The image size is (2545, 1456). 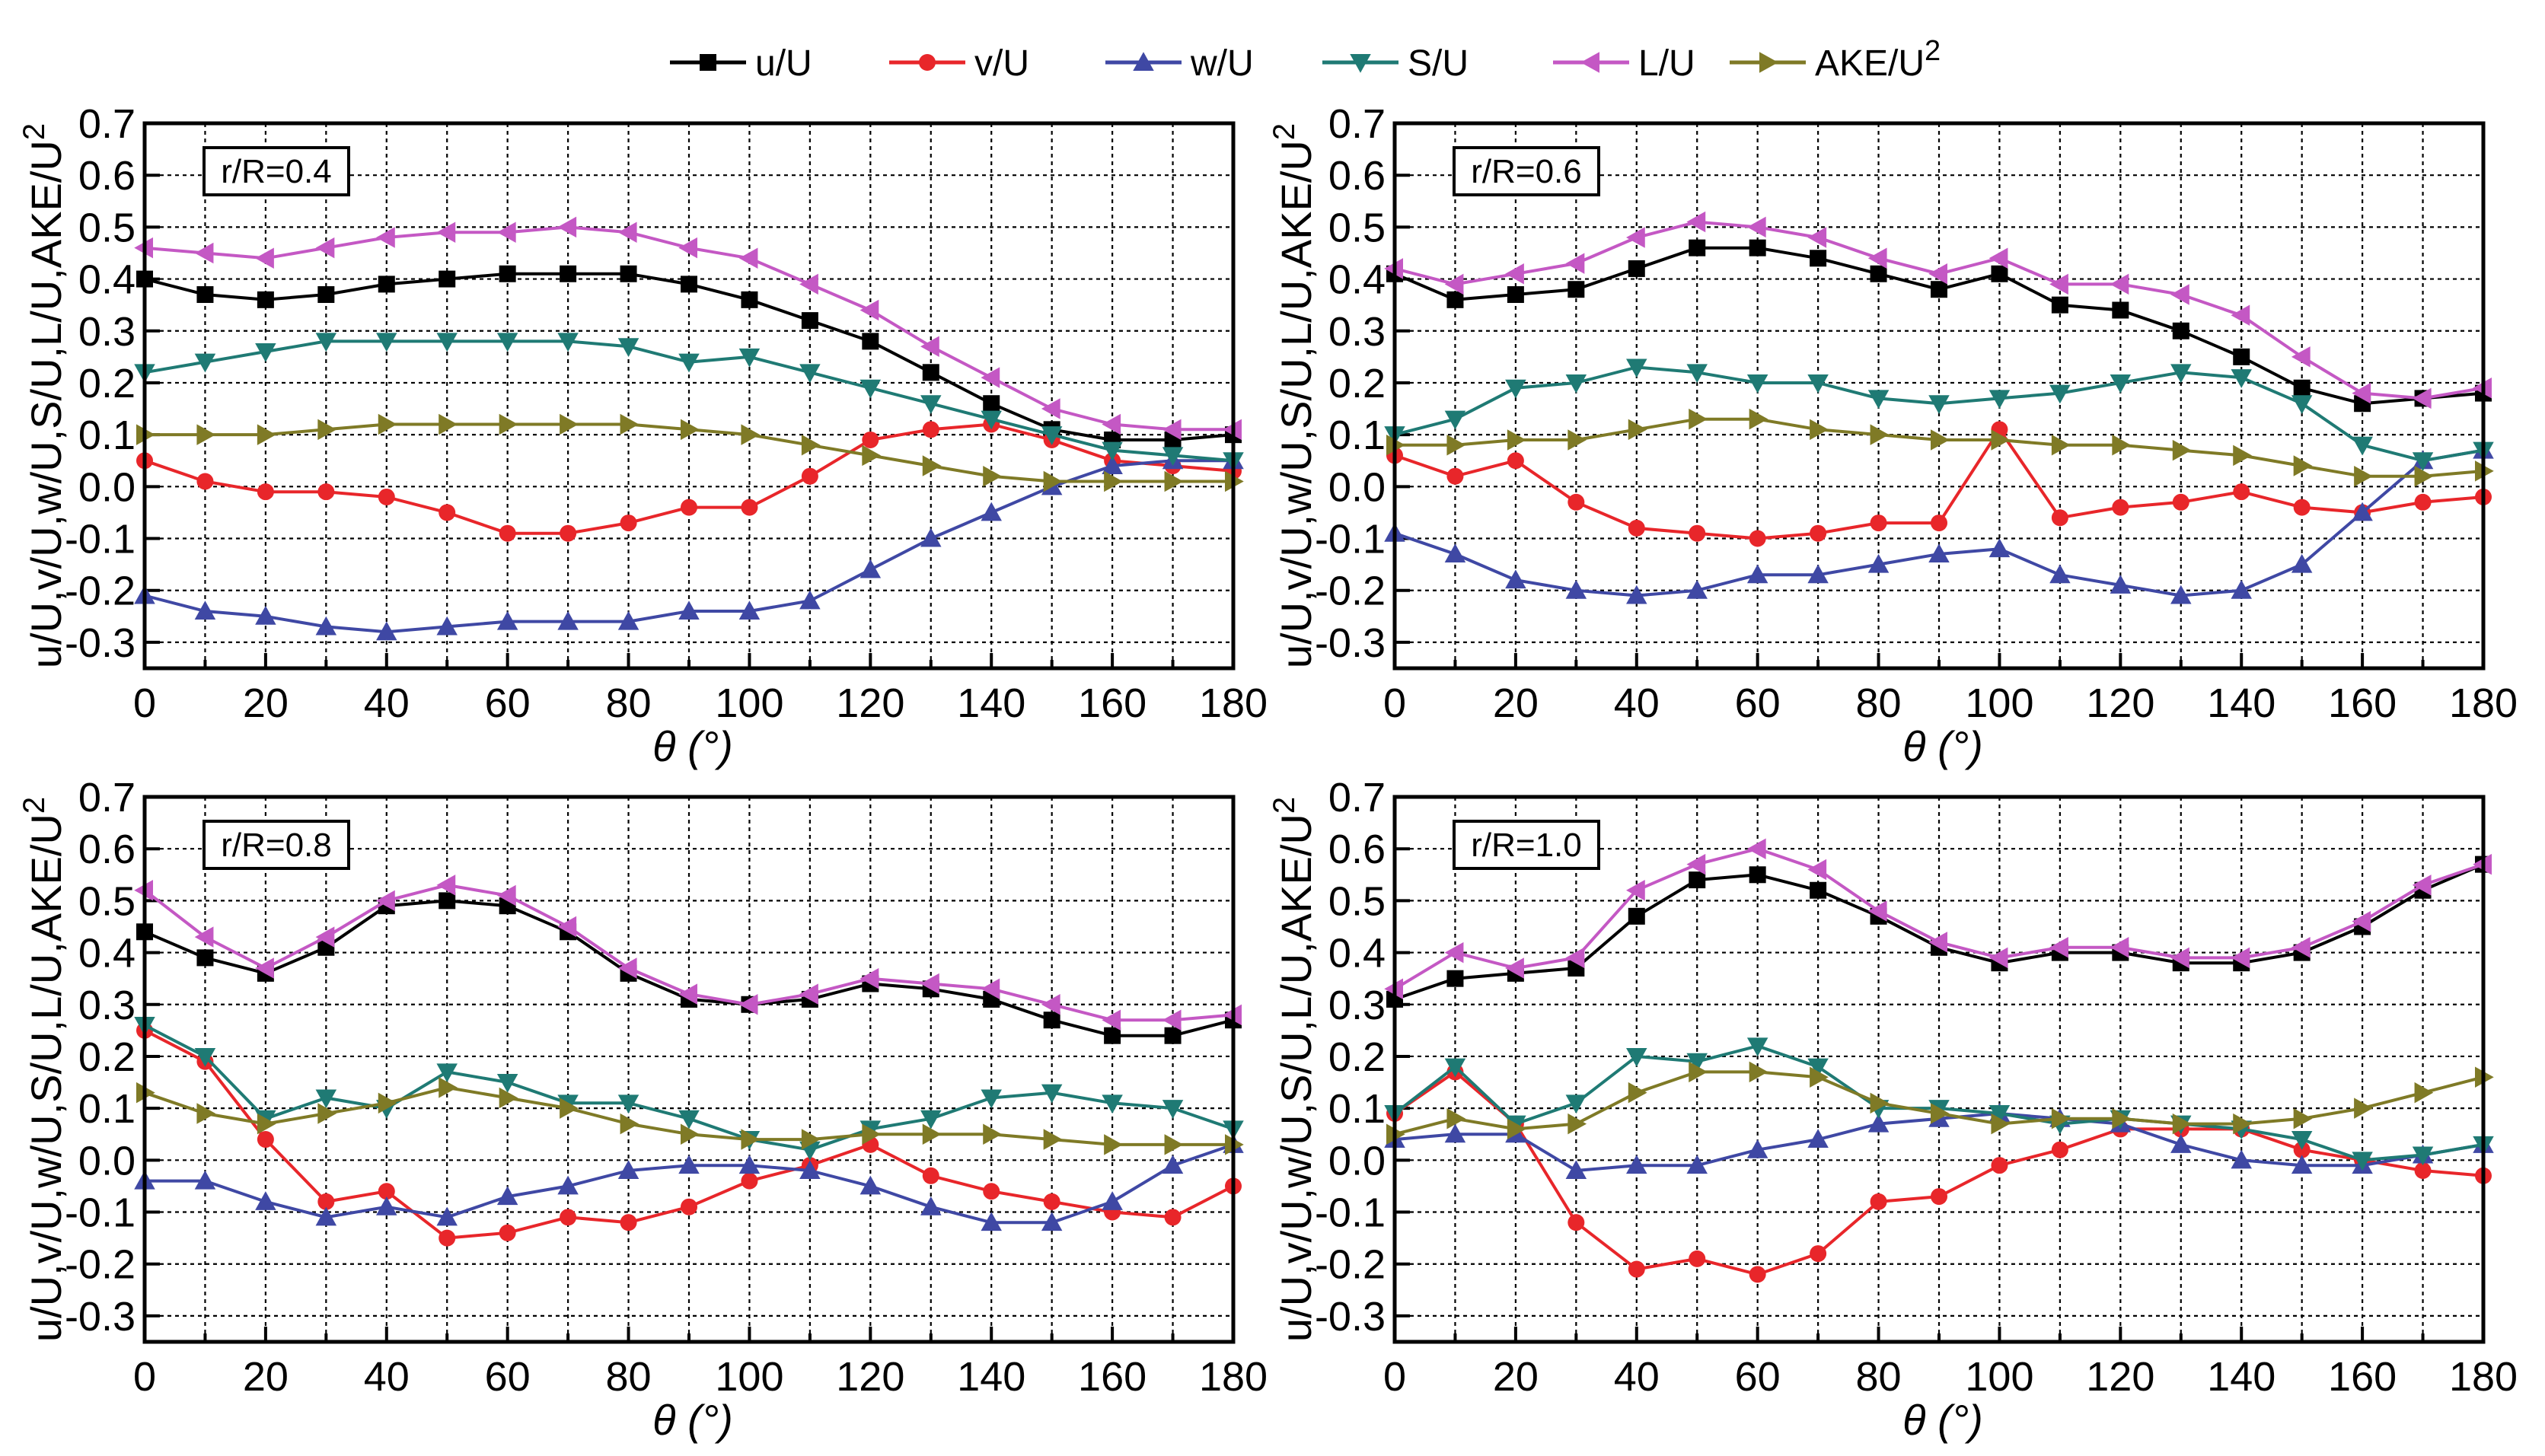 I want to click on legend-marker-s-u, so click(x=1360, y=63).